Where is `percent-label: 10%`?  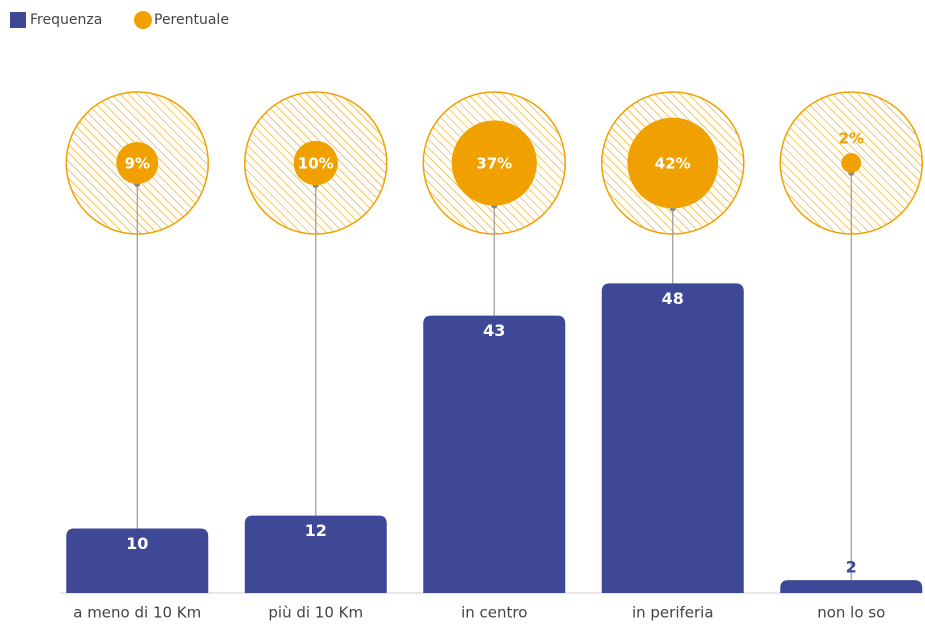
percent-label: 10% is located at coordinates (316, 164).